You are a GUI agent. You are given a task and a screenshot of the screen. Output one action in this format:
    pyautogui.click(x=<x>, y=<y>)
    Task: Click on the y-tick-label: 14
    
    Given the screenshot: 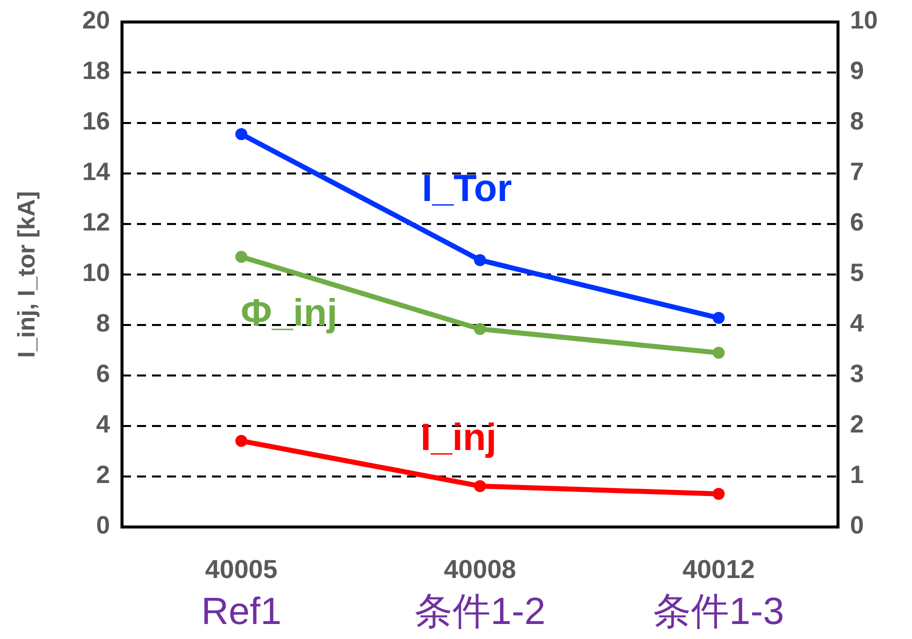 What is the action you would take?
    pyautogui.click(x=96, y=172)
    